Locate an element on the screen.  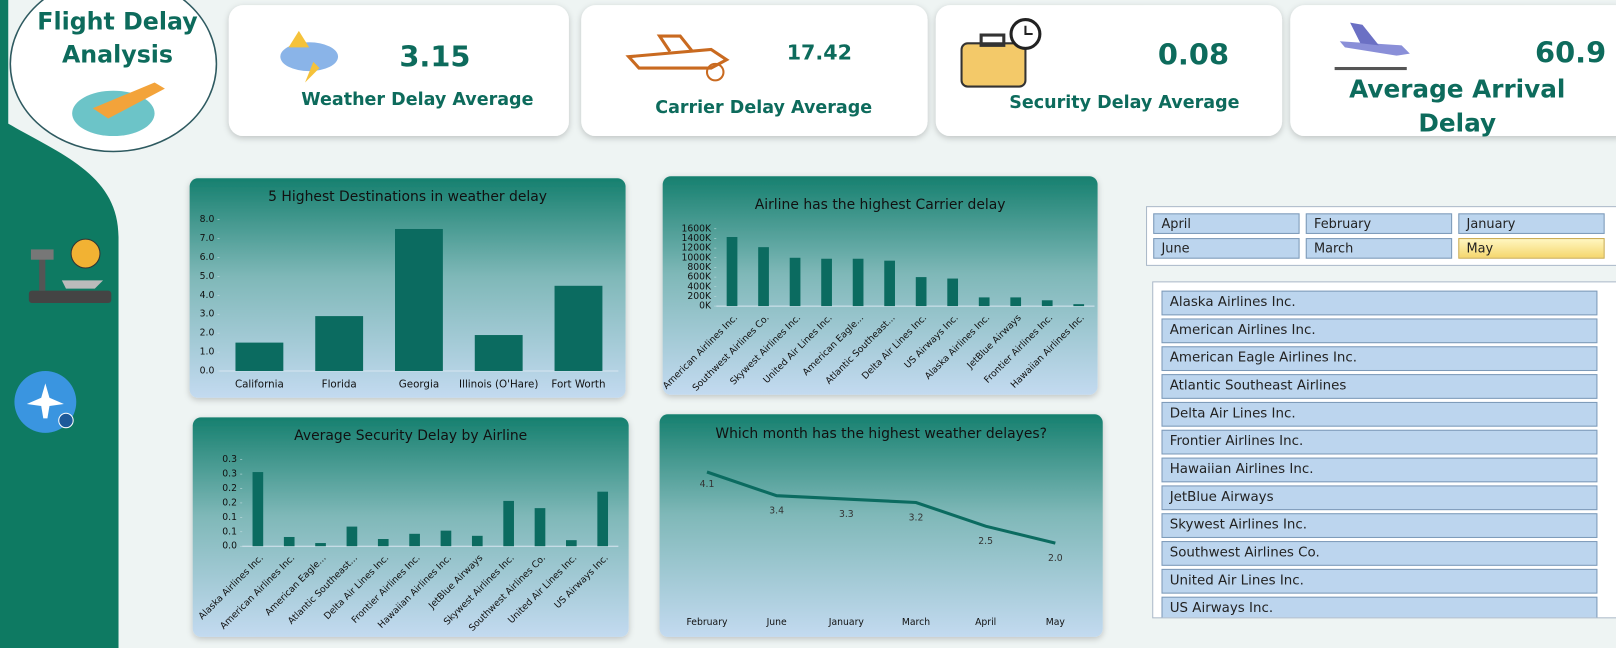
kpi-label: Carrier Delay Average is located at coordinates (763, 108).